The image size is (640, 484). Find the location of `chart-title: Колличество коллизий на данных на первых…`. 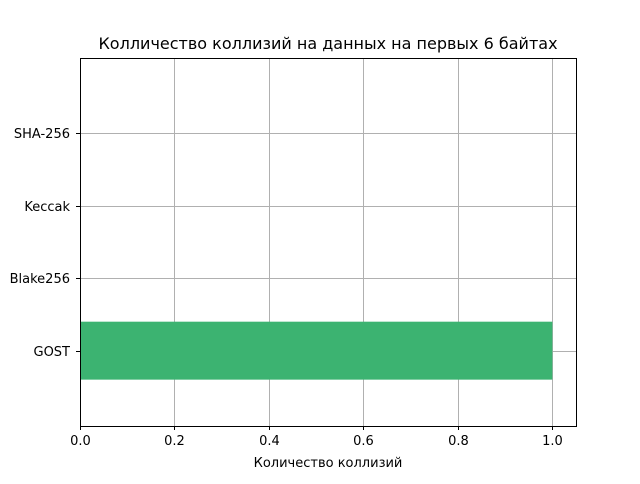

chart-title: Колличество коллизий на данных на первых… is located at coordinates (327, 43).